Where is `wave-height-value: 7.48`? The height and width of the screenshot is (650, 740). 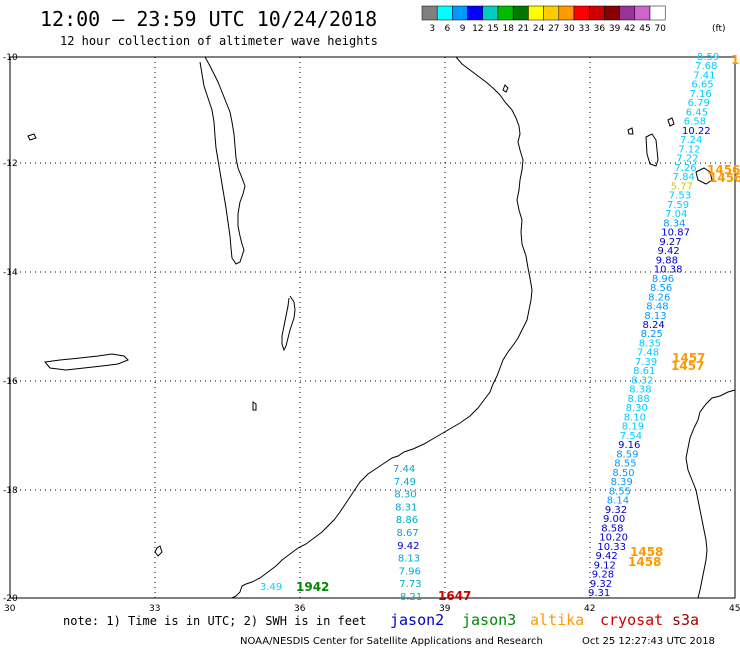 wave-height-value: 7.48 is located at coordinates (648, 353).